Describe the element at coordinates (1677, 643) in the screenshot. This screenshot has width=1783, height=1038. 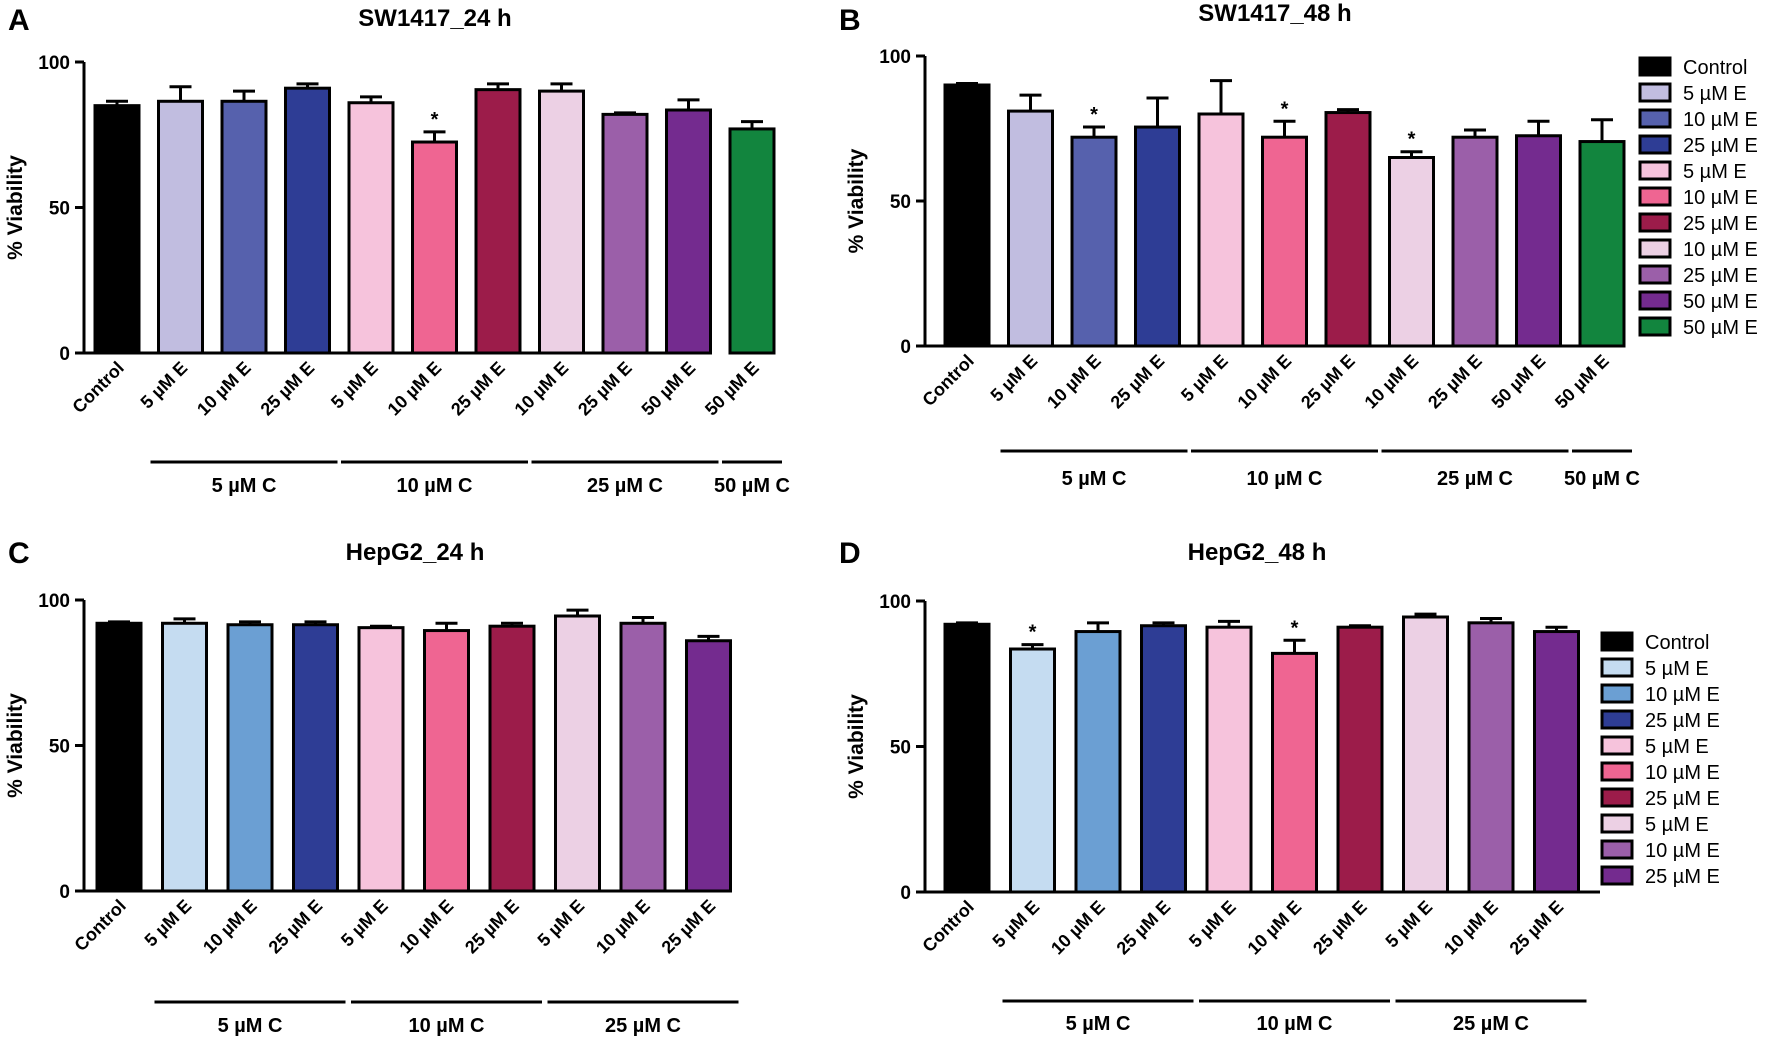
I see `legend-label: Control` at that location.